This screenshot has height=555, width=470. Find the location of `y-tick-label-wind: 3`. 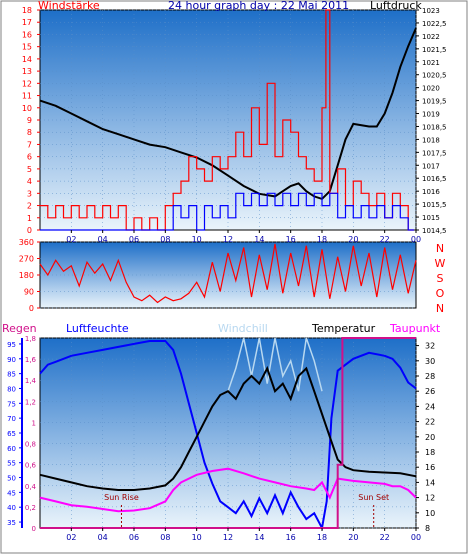

y-tick-label-wind: 3 is located at coordinates (29, 193).